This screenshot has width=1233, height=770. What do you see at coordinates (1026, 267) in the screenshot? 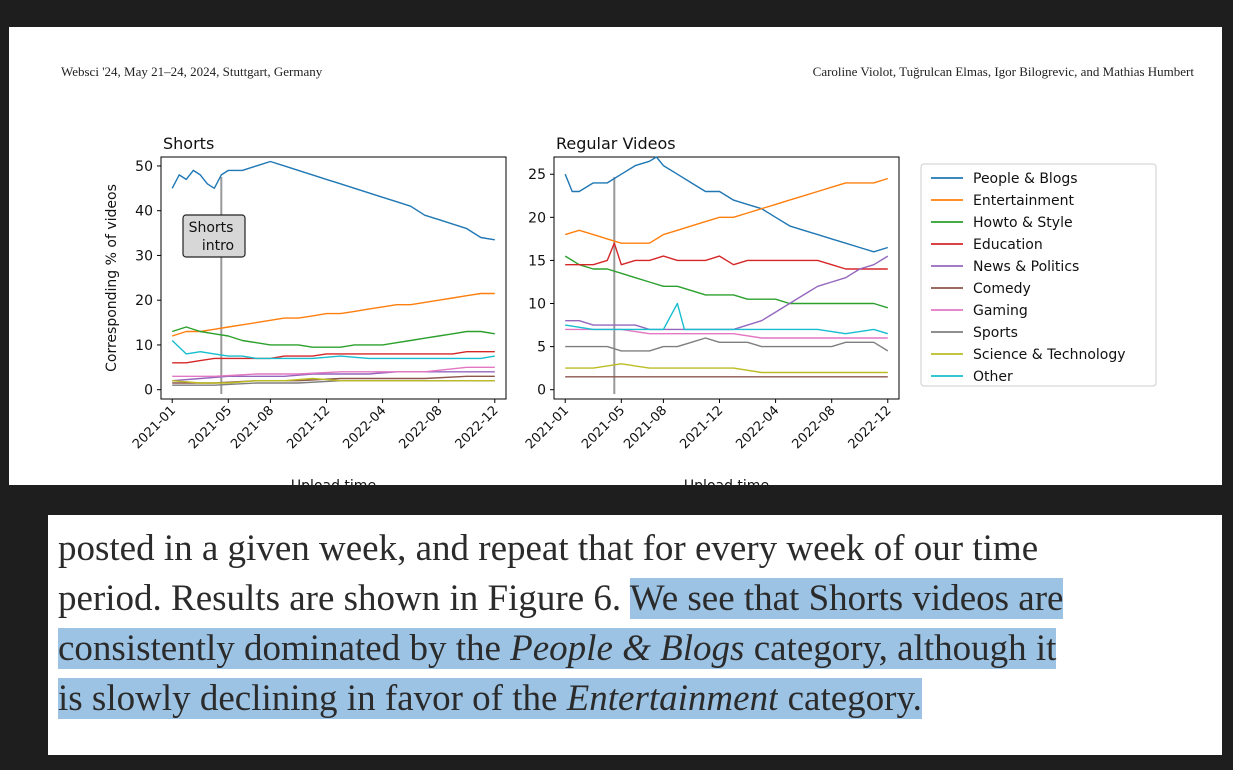
I see `legend-entry: News & Politics` at bounding box center [1026, 267].